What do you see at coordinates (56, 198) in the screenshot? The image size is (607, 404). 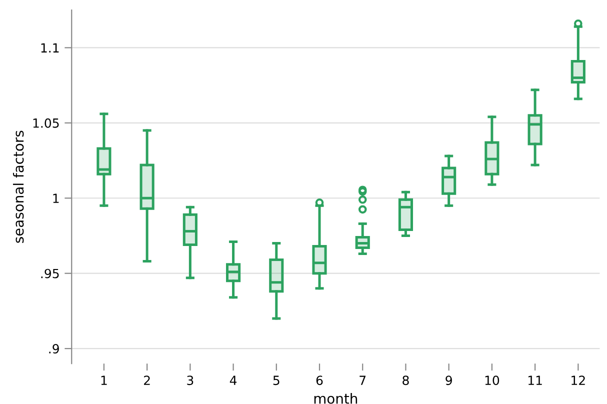 I see `y-tick-label: 1` at bounding box center [56, 198].